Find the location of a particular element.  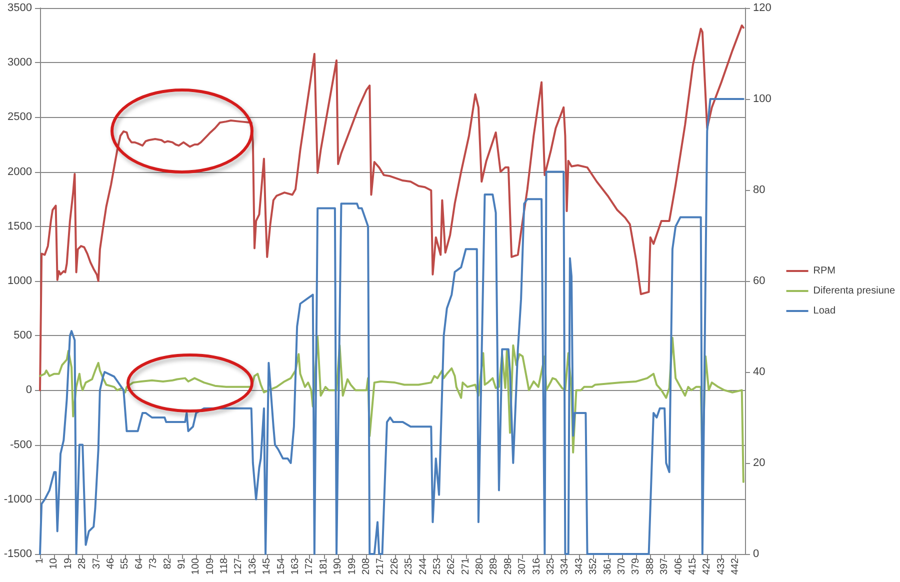

x-tick-label: 199 is located at coordinates (352, 566).